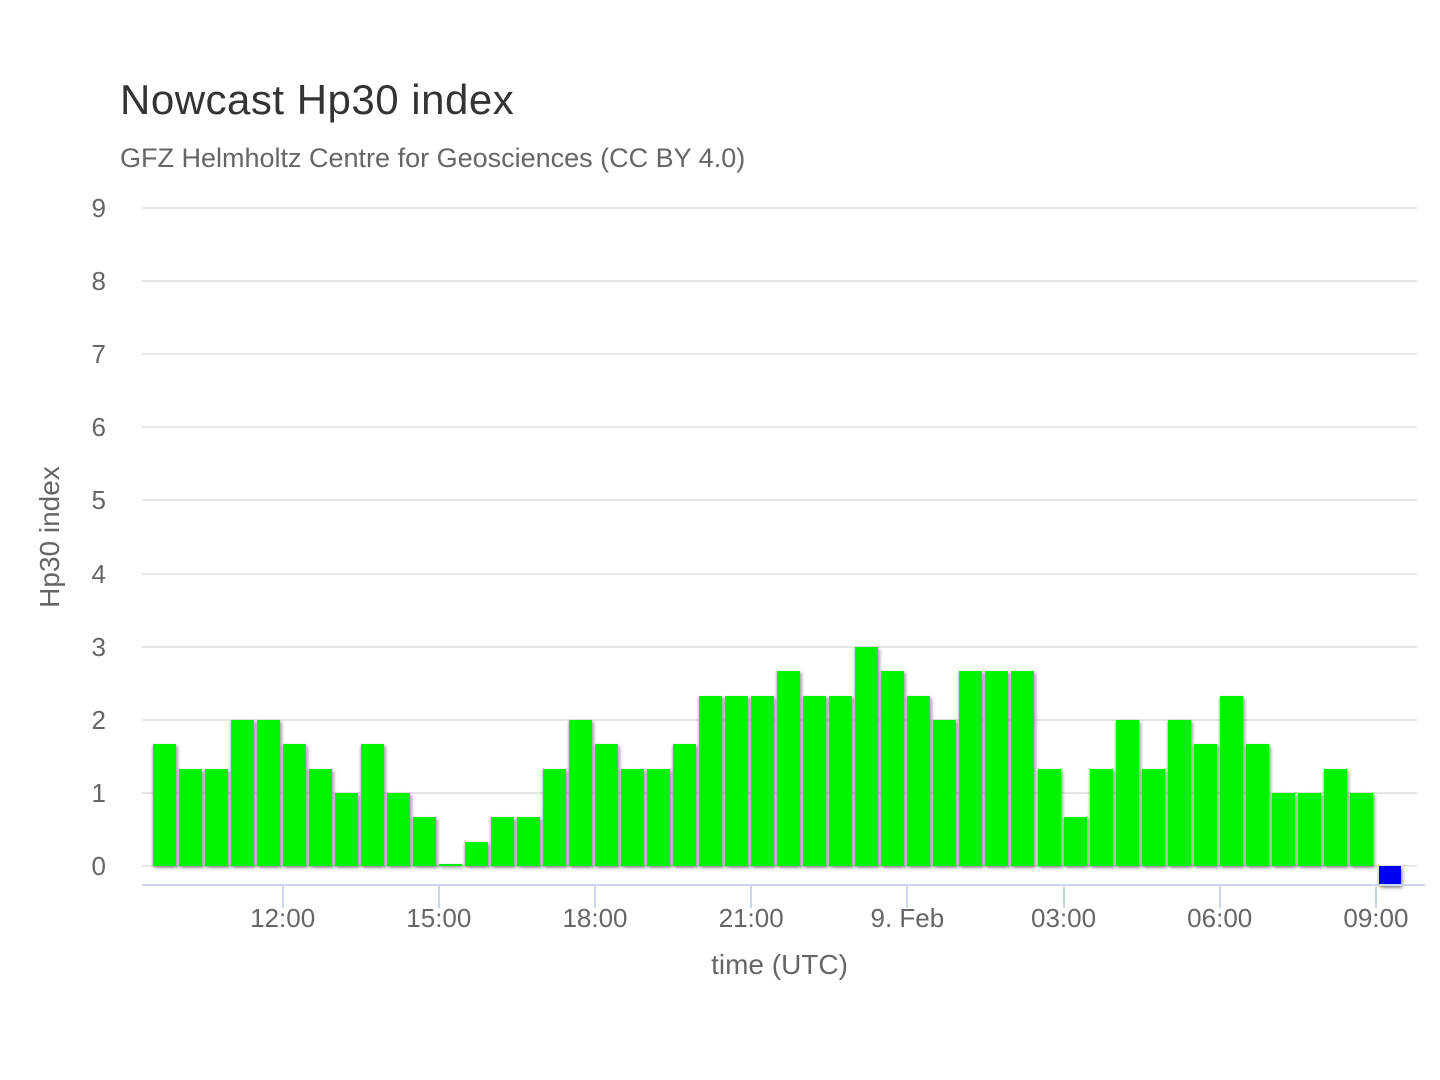 Image resolution: width=1440 pixels, height=1080 pixels. I want to click on y-tick-label: 7, so click(98, 354).